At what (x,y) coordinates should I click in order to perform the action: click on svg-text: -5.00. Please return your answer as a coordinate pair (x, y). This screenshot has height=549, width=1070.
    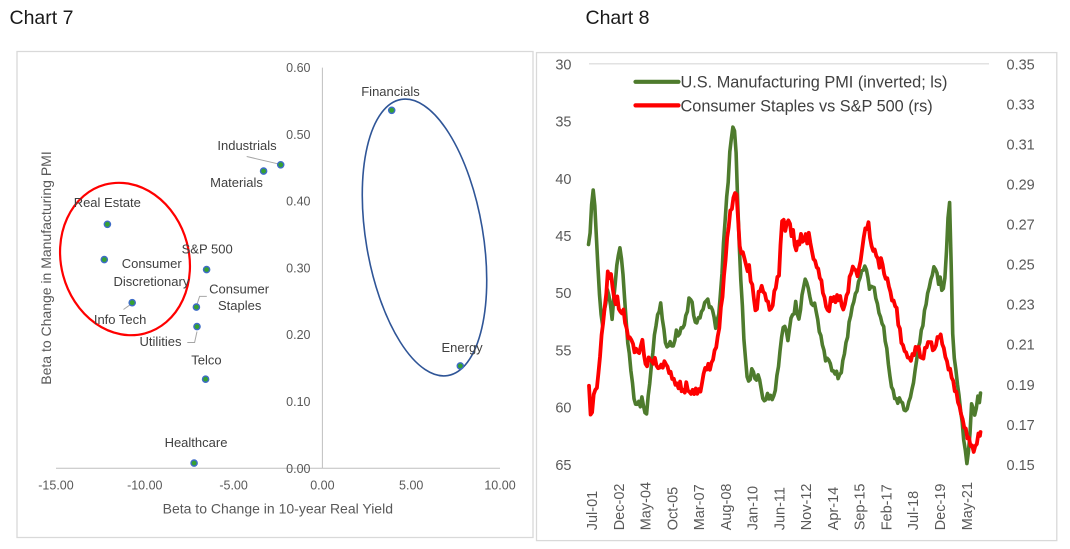
    Looking at the image, I should click on (233, 486).